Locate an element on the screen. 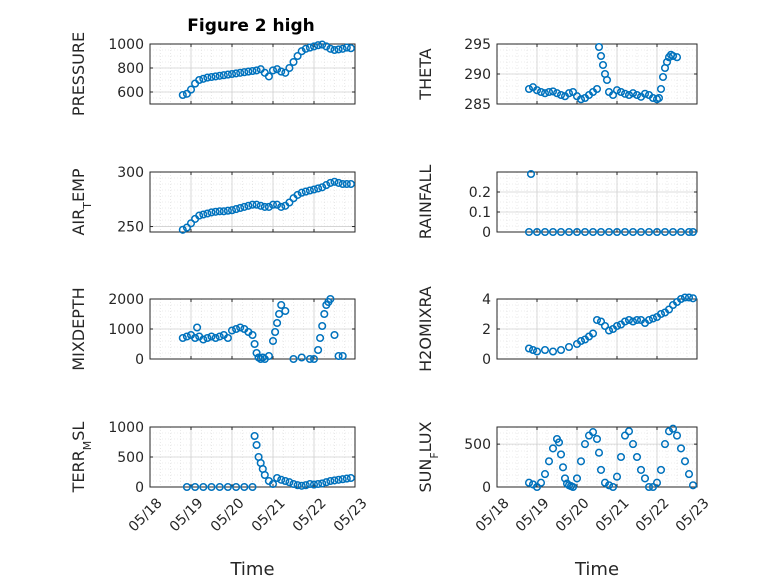 The image size is (778, 583). series-points is located at coordinates (611, 458).